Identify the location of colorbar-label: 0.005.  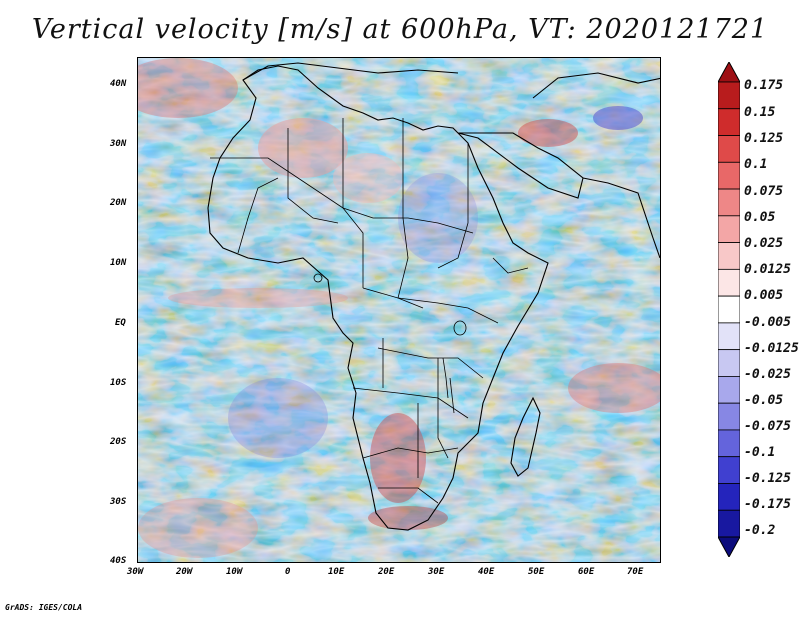
(764, 295).